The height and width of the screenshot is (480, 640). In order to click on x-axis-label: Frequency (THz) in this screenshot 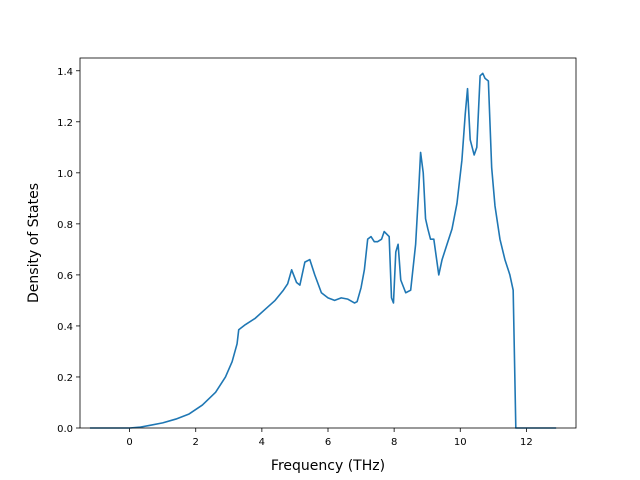, I will do `click(328, 466)`.